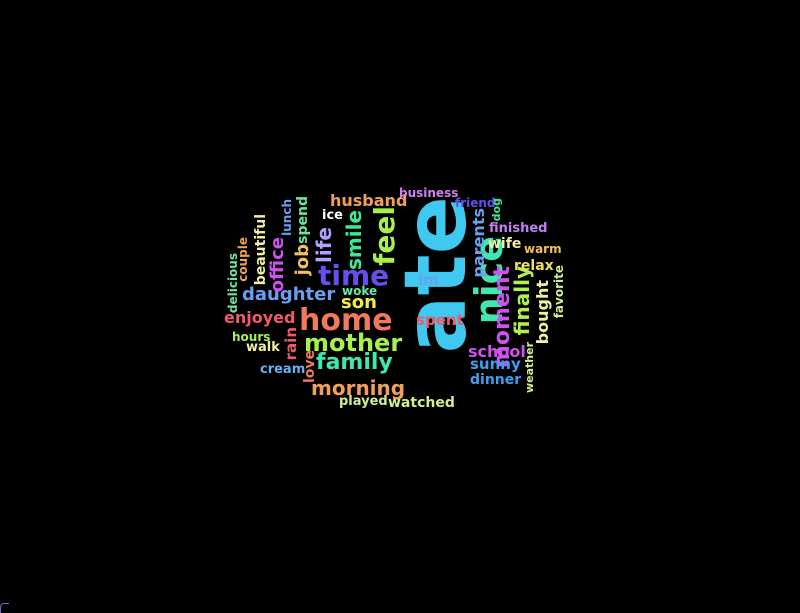 This screenshot has height=613, width=800. Describe the element at coordinates (497, 351) in the screenshot. I see `word-school: school` at that location.